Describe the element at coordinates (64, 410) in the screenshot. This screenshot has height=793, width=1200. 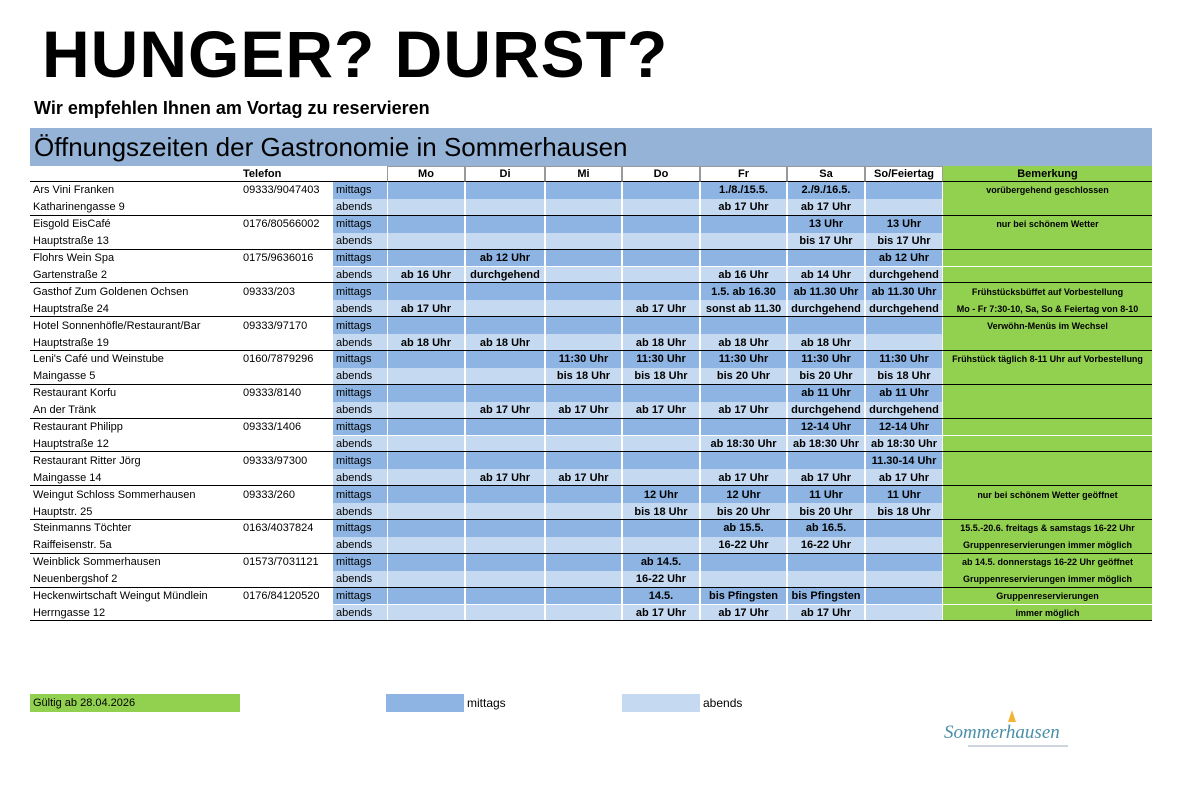
I see `restaurant-address: An der Tränk` at that location.